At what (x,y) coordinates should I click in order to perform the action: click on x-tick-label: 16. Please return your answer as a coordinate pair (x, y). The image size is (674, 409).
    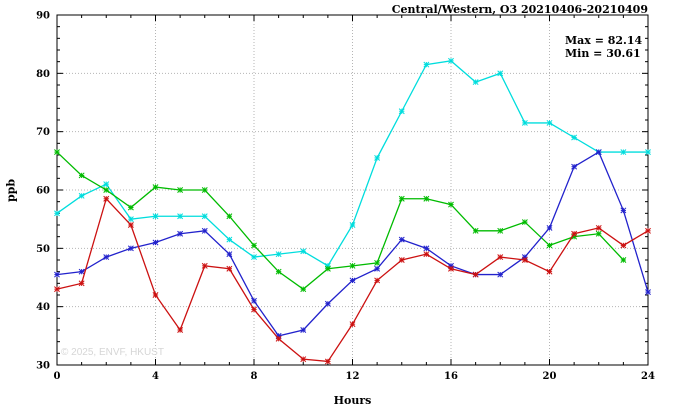
    Looking at the image, I should click on (451, 376).